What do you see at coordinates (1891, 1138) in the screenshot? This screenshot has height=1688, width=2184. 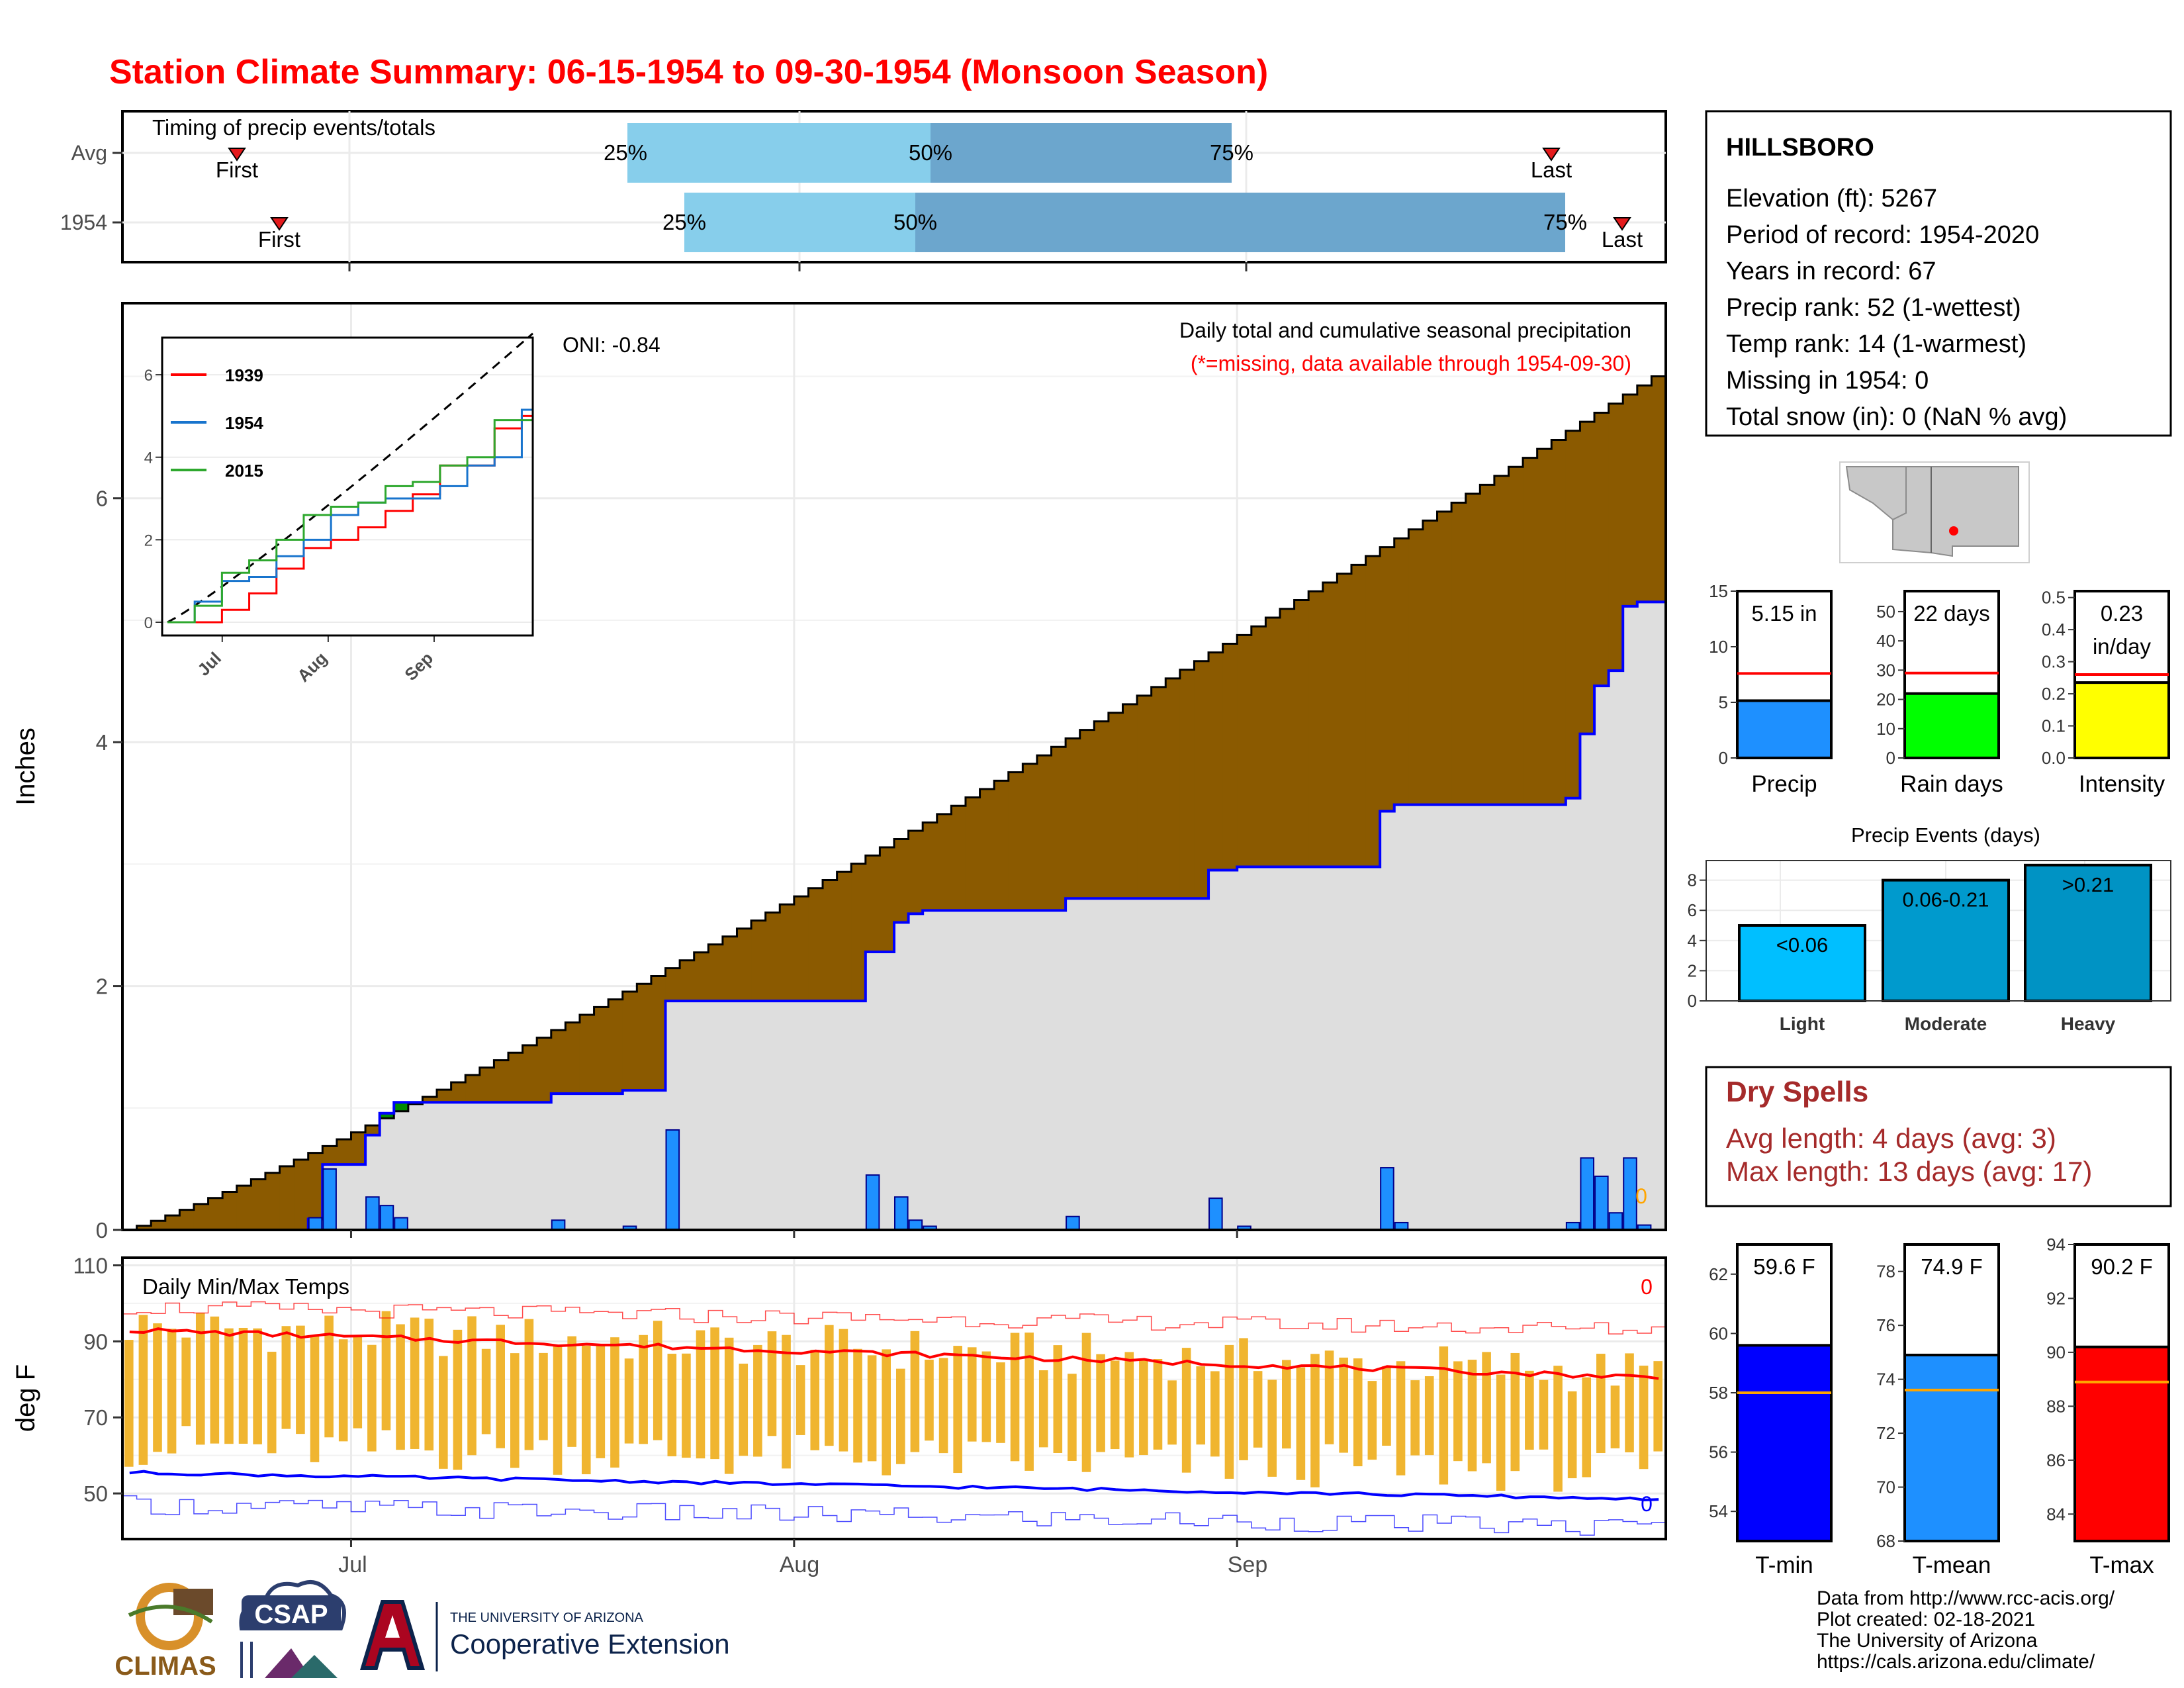 I see `dry-spells-avg: Avg length: 4 days (avg: 3)` at bounding box center [1891, 1138].